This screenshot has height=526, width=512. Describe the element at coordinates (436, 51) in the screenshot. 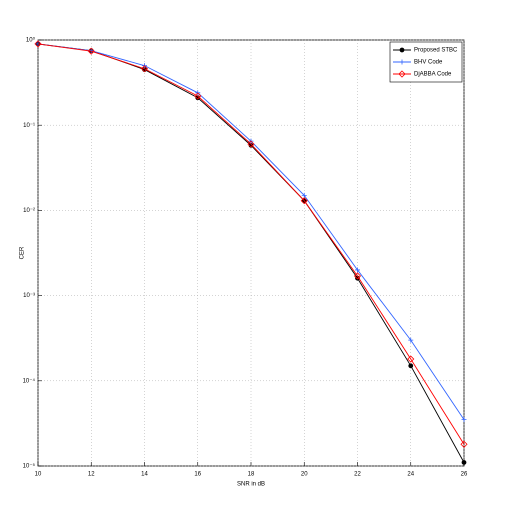

I see `legend-label: Proposed STBC` at that location.